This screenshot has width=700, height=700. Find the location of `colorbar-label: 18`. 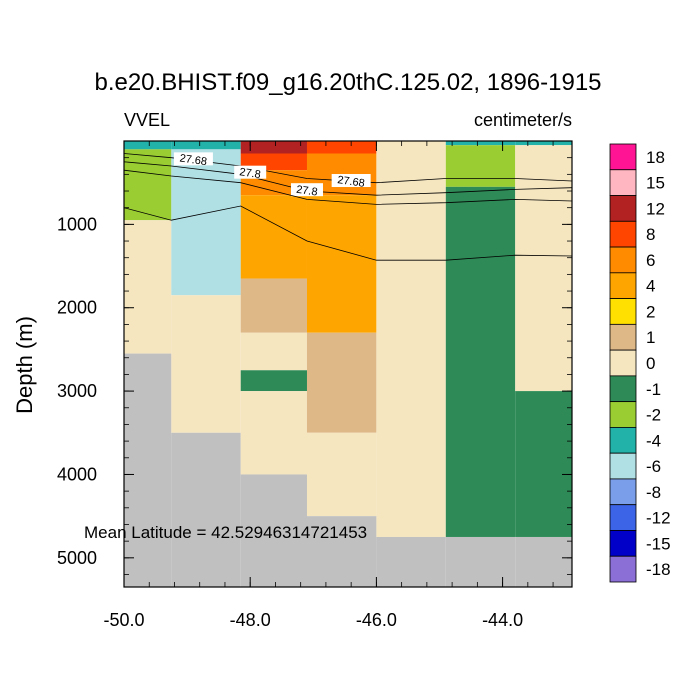

colorbar-label: 18 is located at coordinates (655, 157).